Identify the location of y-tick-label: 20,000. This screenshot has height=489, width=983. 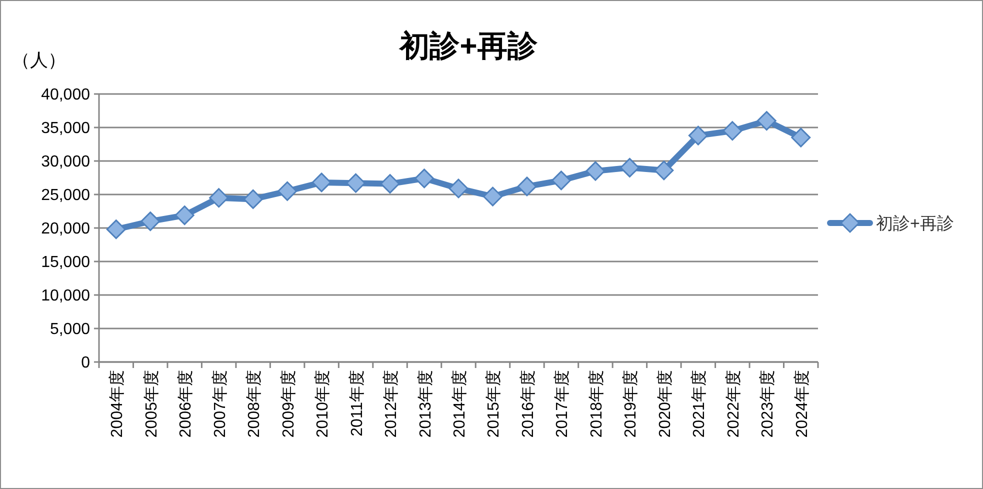
(65, 229).